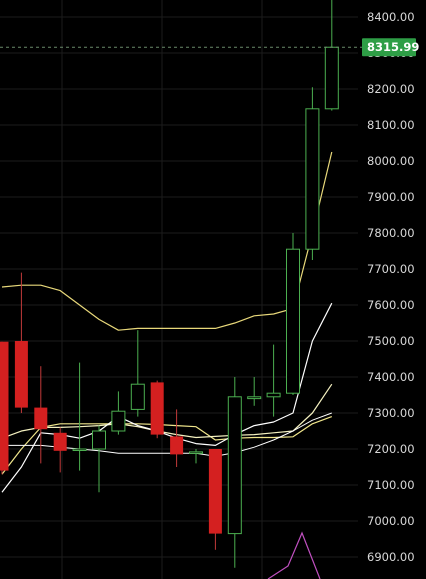 Image resolution: width=426 pixels, height=579 pixels. I want to click on price-axis-tick: 7000.00, so click(391, 521).